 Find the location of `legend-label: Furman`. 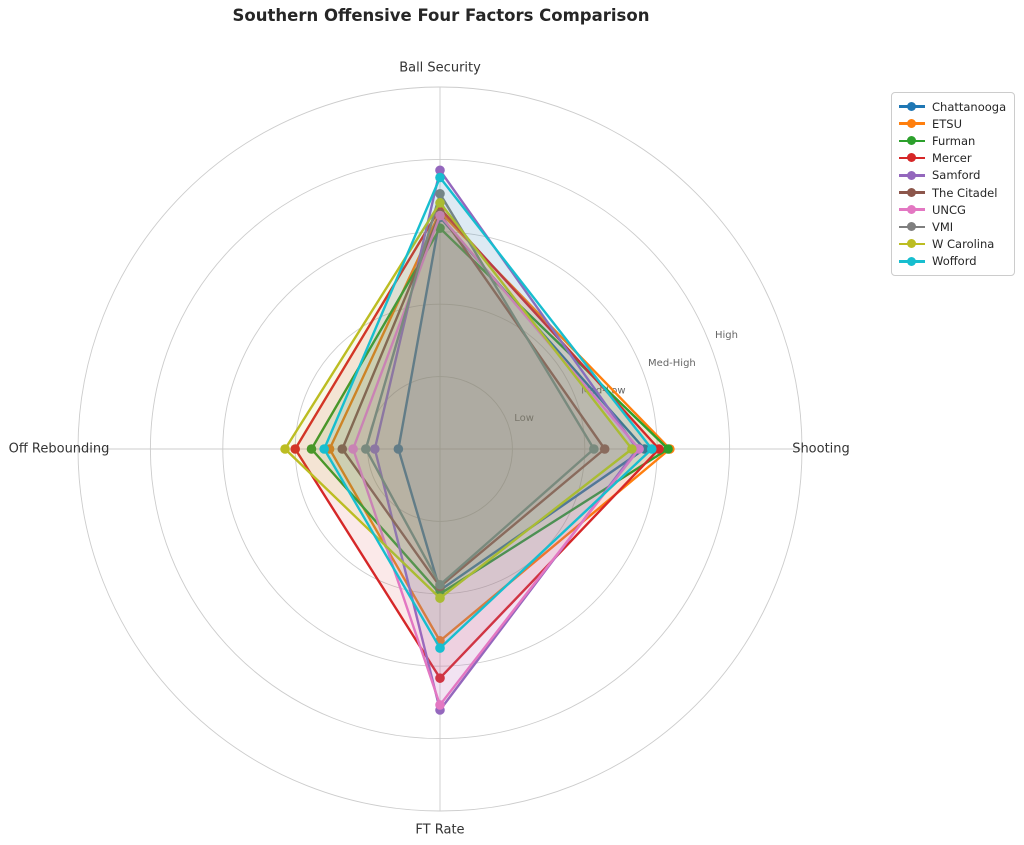

legend-label: Furman is located at coordinates (954, 140).